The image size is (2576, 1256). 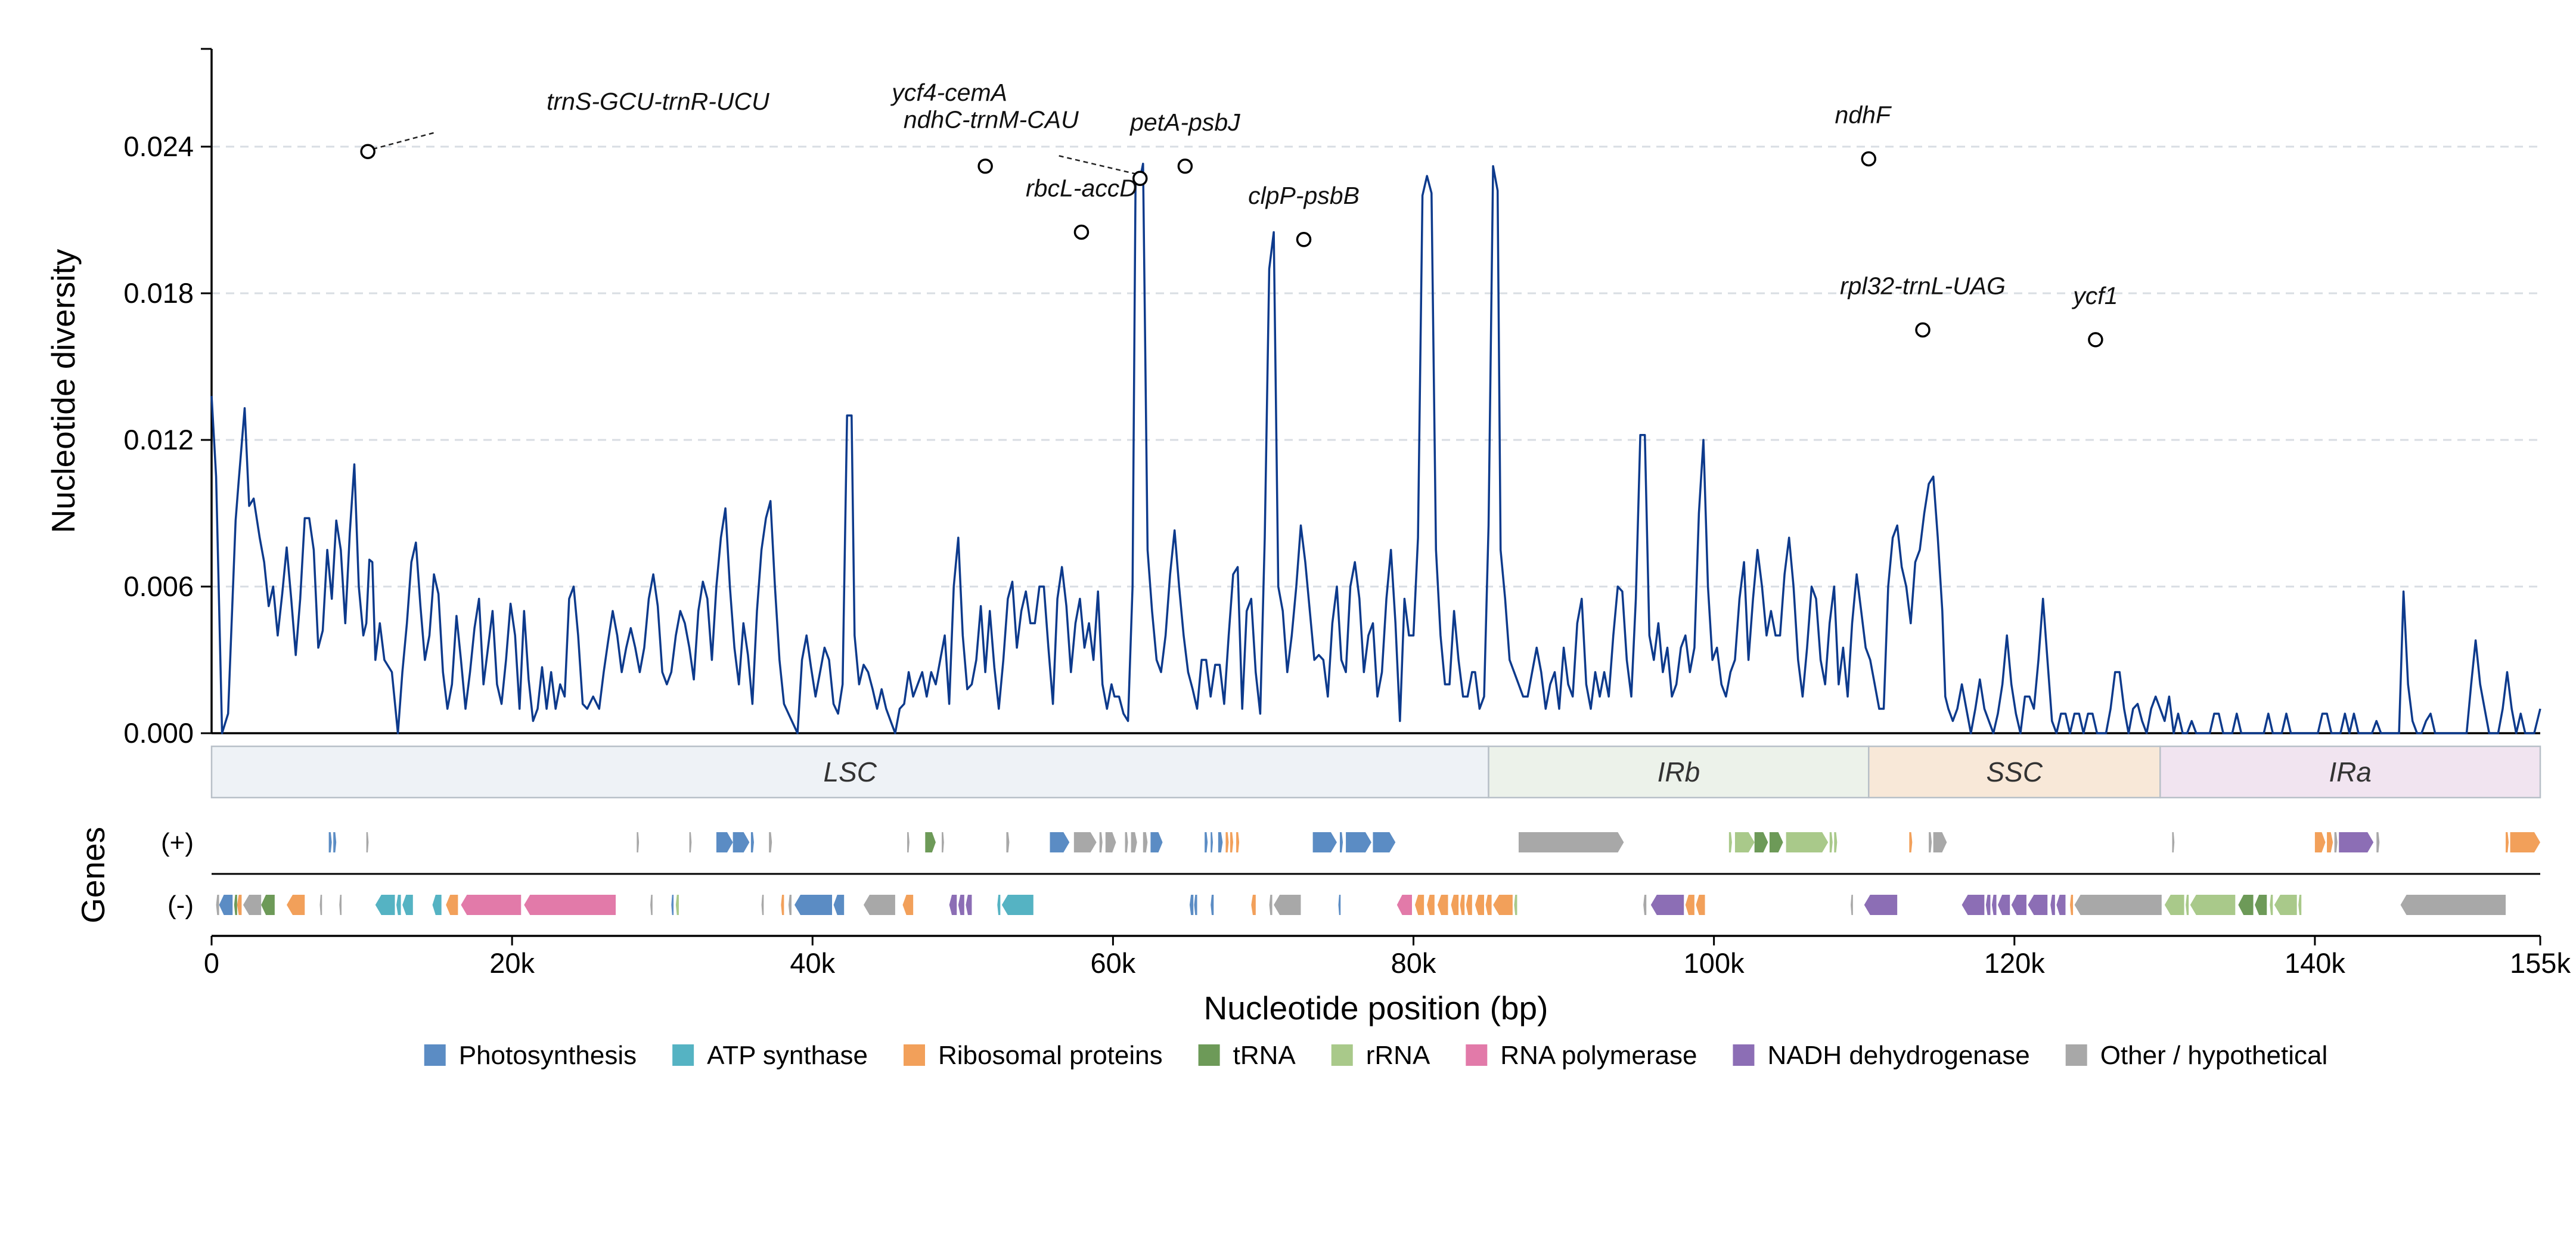 What do you see at coordinates (1050, 1055) in the screenshot?
I see `legend-label: Ribosomal proteins` at bounding box center [1050, 1055].